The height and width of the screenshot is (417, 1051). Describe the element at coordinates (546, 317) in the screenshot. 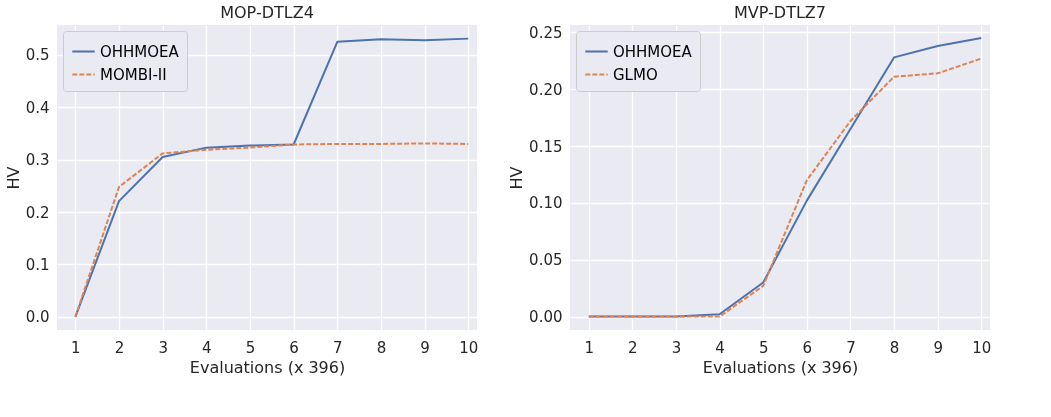

I see `y-tick-label: 0.00` at that location.